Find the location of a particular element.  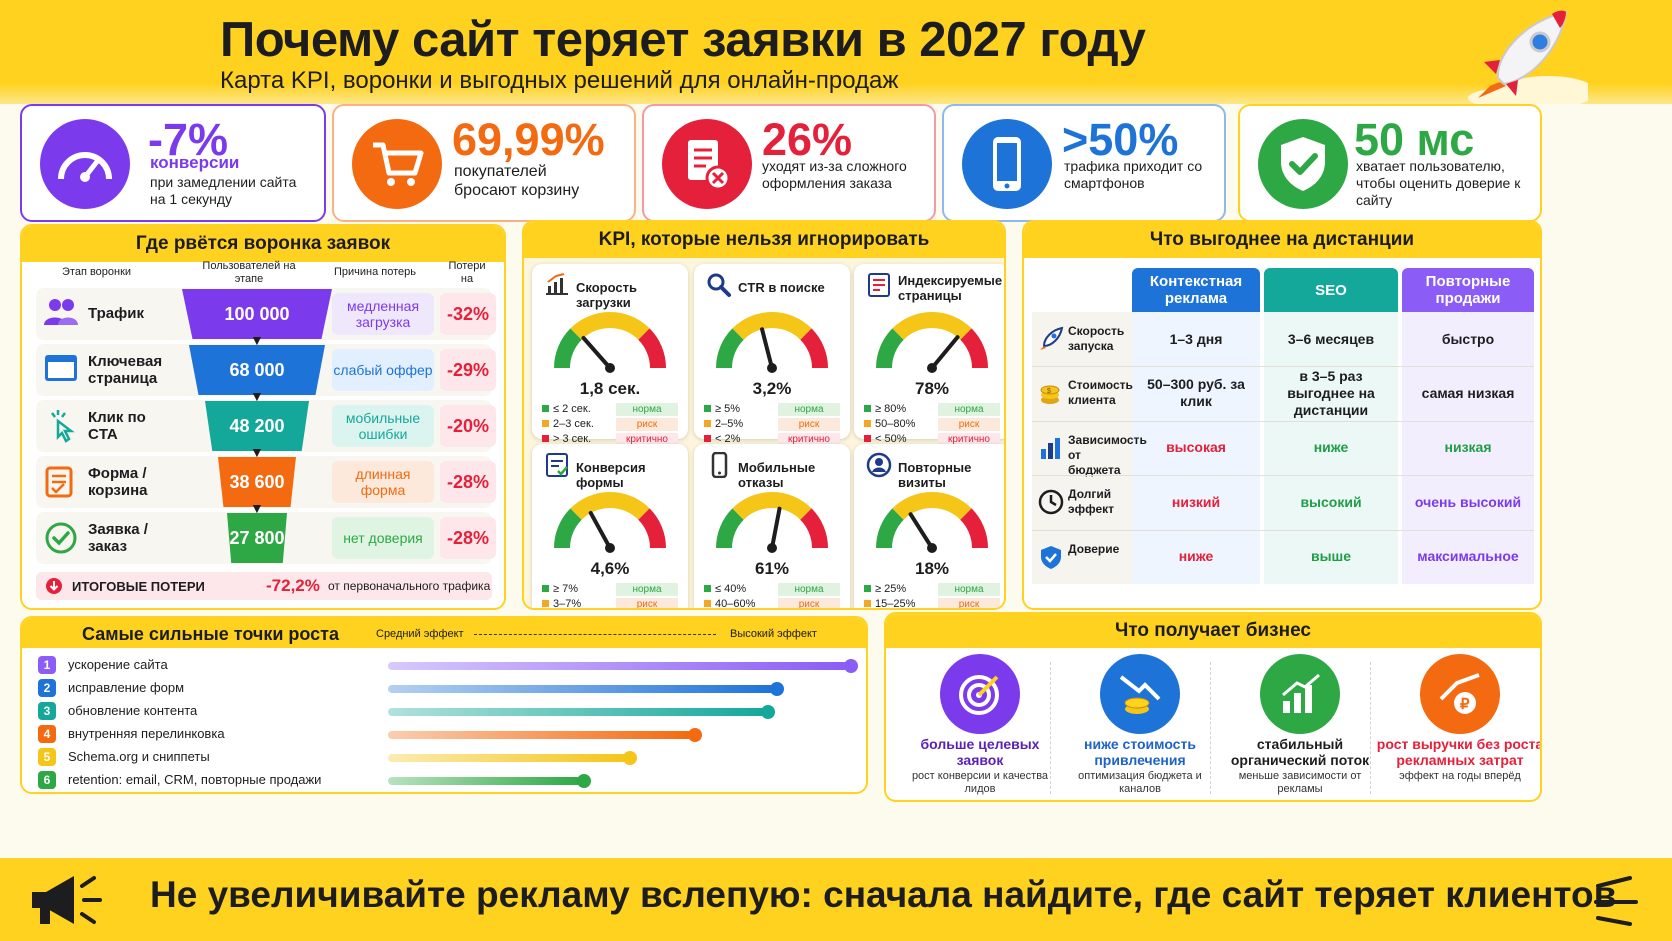

bar-chart-icon is located at coordinates (1051, 450).